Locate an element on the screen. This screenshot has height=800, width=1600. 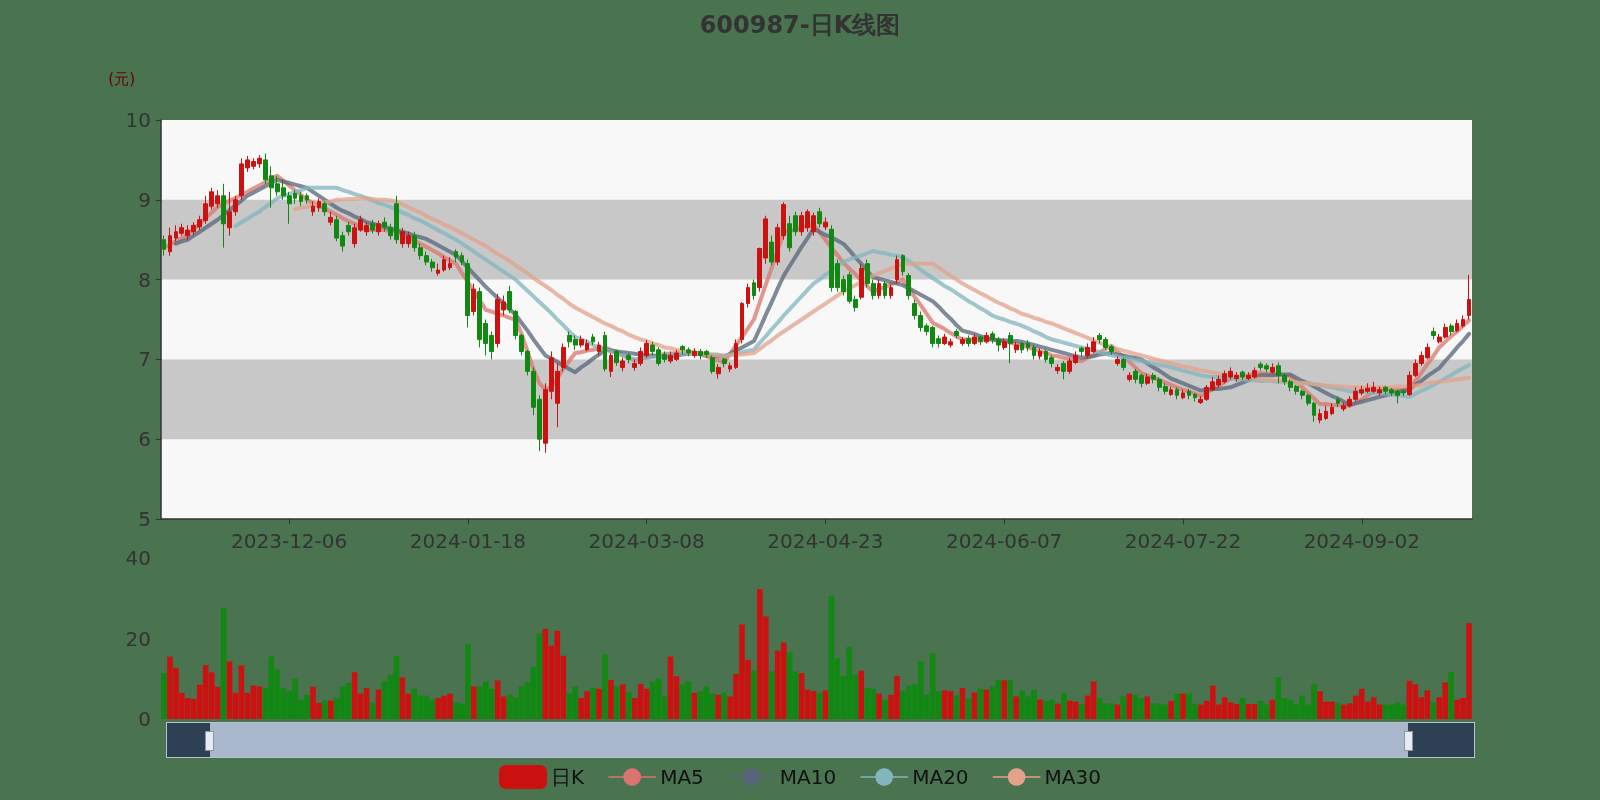
legend-label: MA10 is located at coordinates (808, 777).